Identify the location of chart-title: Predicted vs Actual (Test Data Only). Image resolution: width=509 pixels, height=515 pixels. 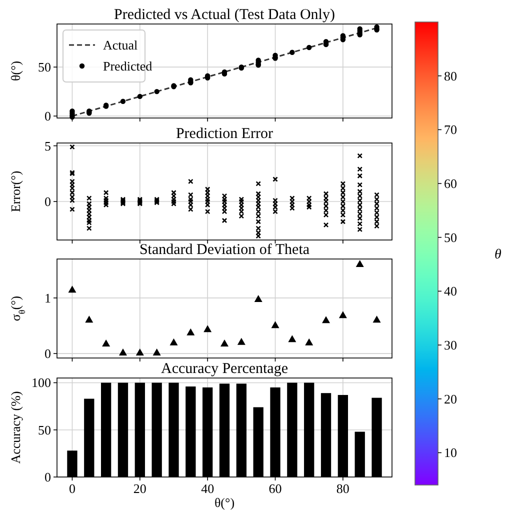
(224, 15).